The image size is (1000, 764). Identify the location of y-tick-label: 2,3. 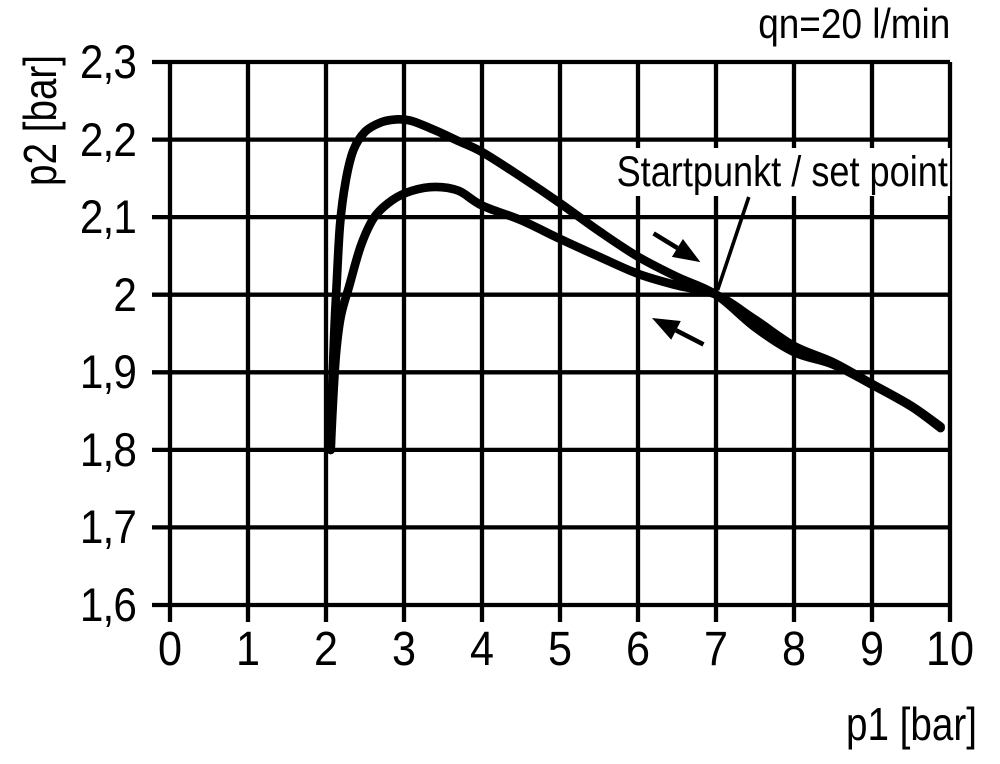
(108, 61).